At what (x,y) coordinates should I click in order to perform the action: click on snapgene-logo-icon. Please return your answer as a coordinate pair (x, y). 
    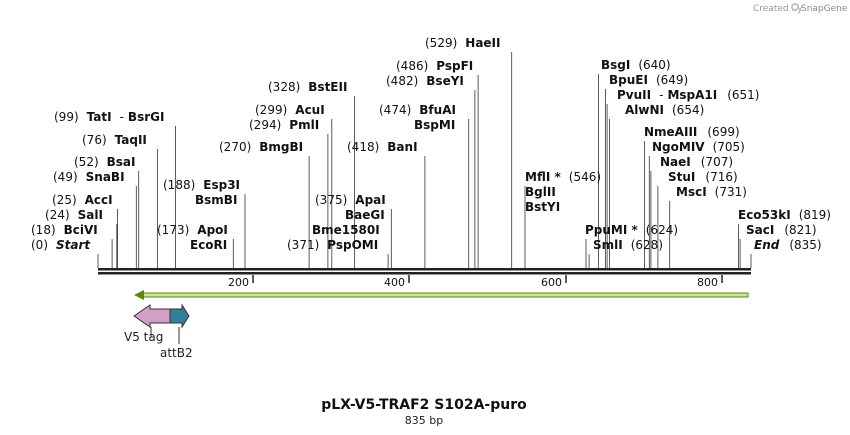
    Looking at the image, I should click on (795, 7).